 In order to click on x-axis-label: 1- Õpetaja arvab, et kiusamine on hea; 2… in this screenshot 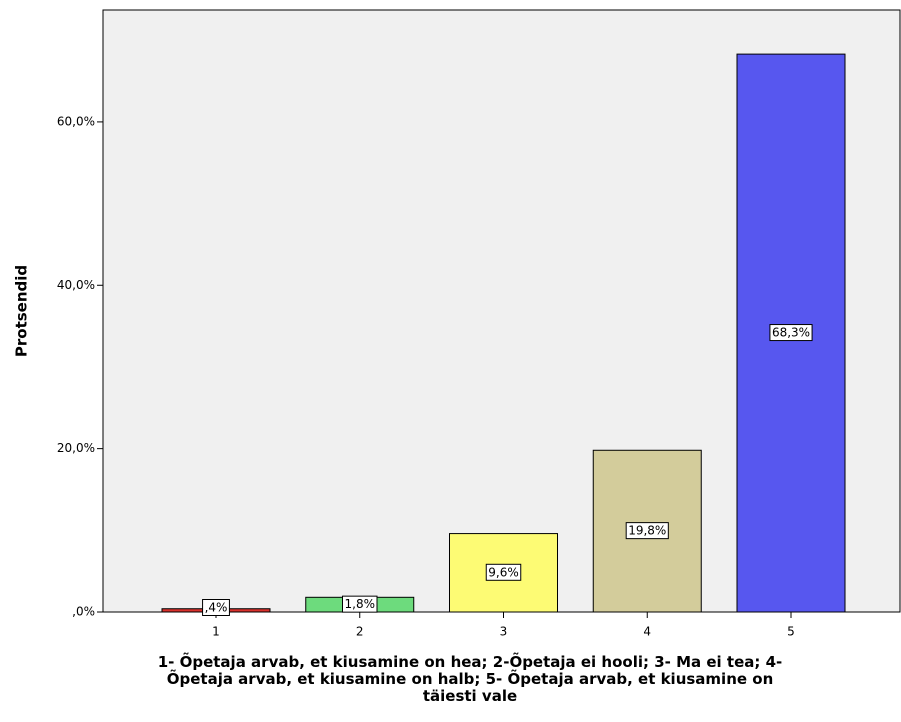, I will do `click(470, 679)`.